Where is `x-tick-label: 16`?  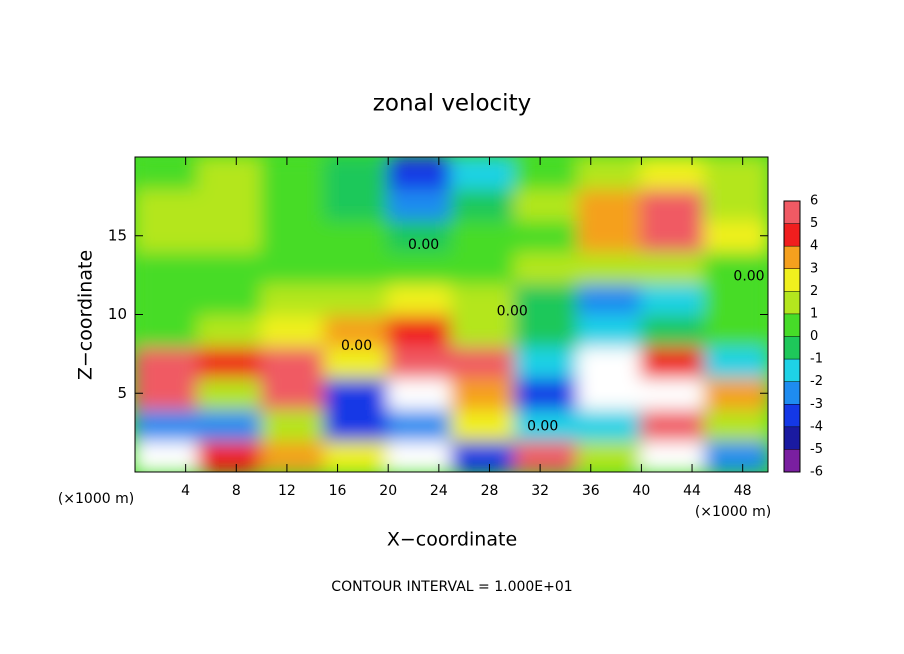 x-tick-label: 16 is located at coordinates (338, 491).